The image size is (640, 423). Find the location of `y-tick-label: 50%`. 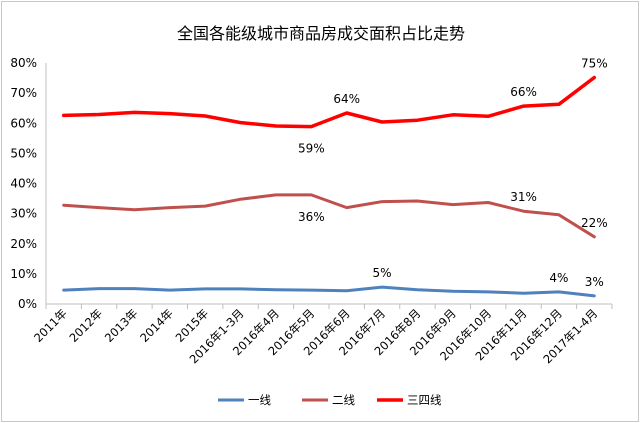

y-tick-label: 50% is located at coordinates (23, 153).